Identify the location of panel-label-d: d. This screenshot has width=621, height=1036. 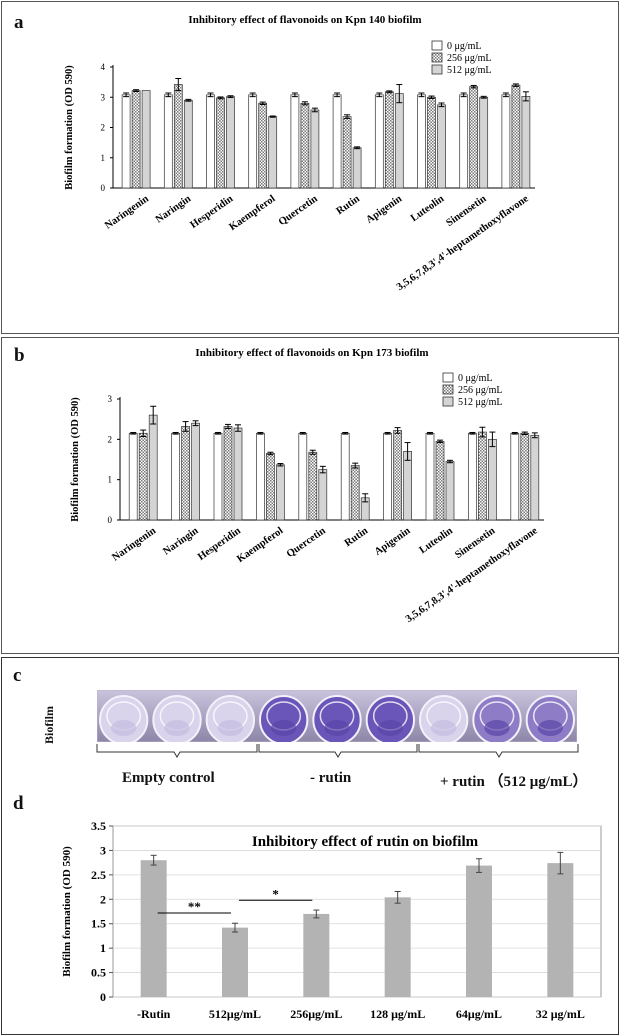
(18, 803).